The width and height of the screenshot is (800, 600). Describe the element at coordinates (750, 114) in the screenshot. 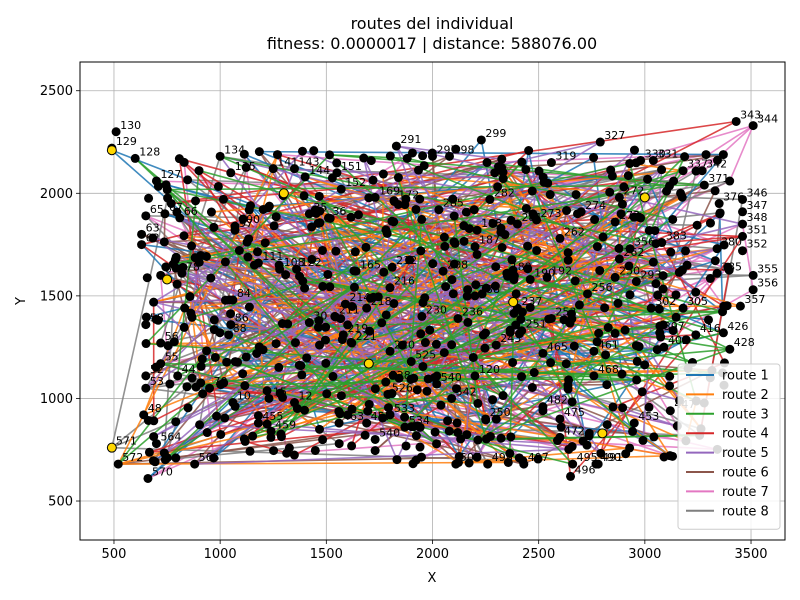

I see `node-label: 343` at that location.